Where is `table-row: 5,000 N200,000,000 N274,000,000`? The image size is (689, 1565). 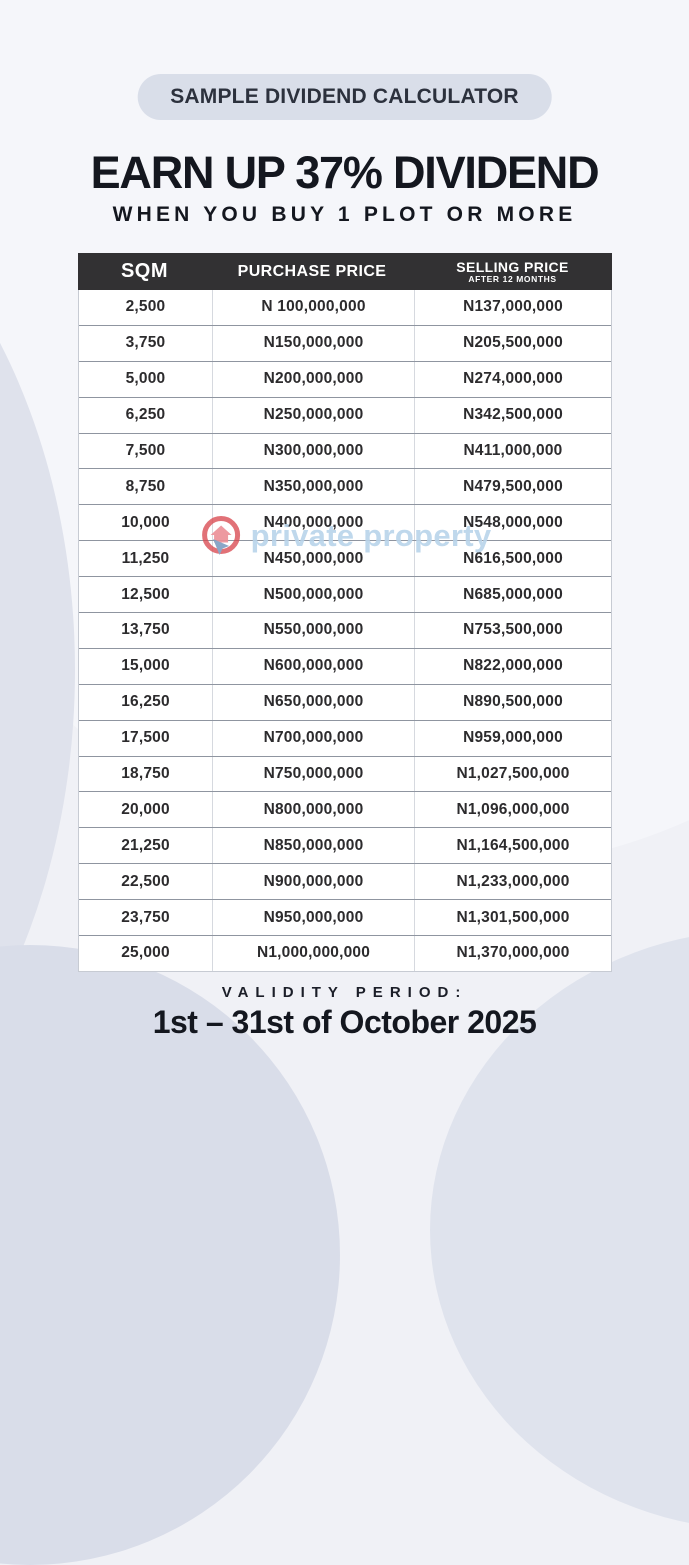 table-row: 5,000 N200,000,000 N274,000,000 is located at coordinates (345, 378).